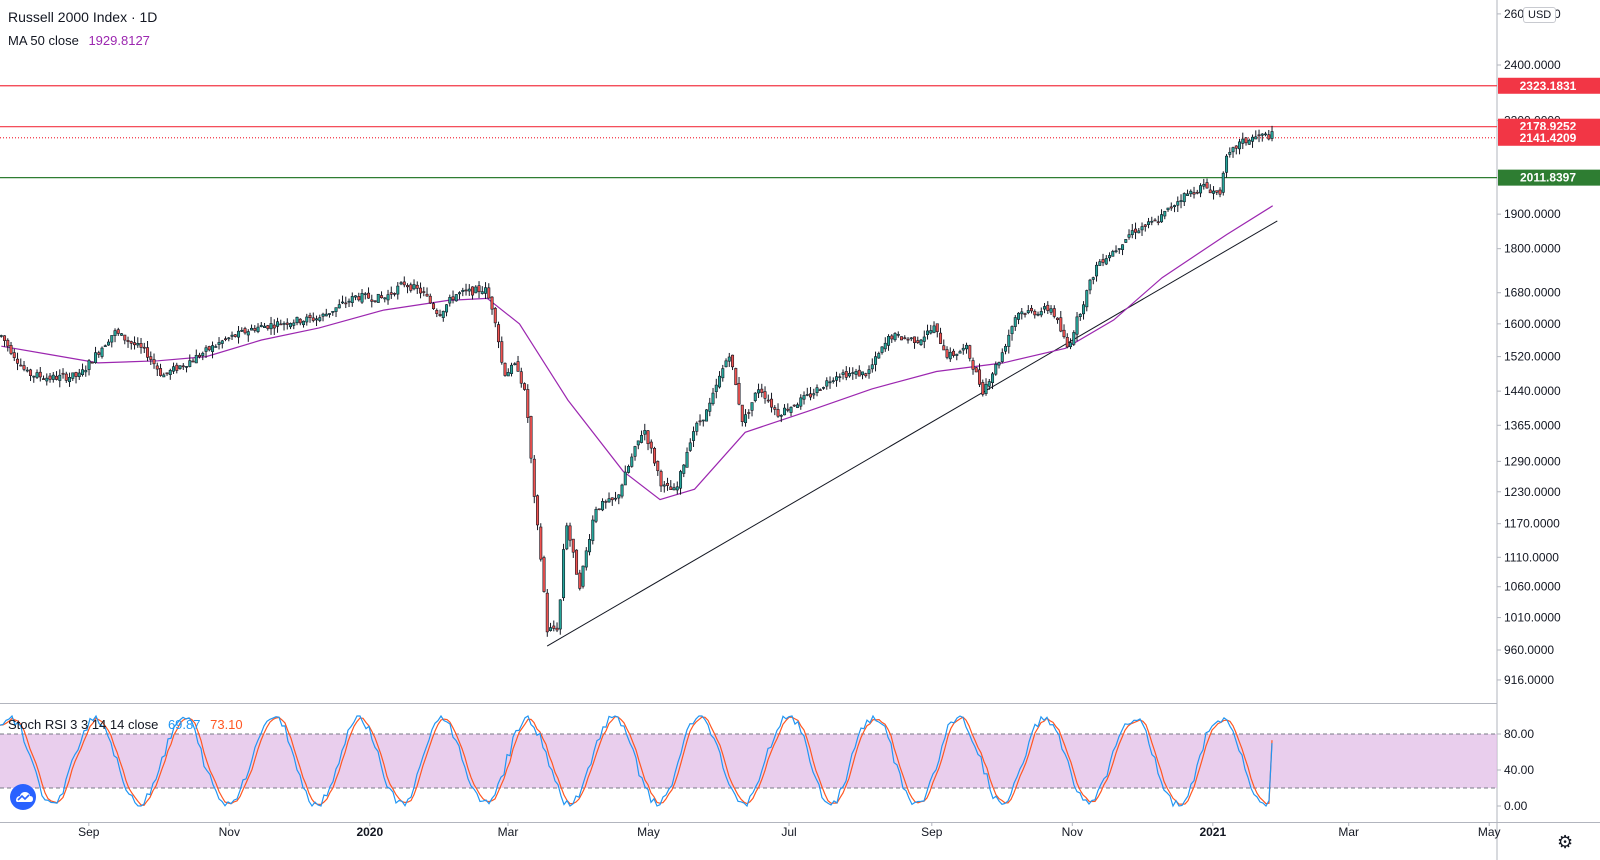  What do you see at coordinates (79, 40) in the screenshot?
I see `ma-legend: MA 50 close 1929.8127` at bounding box center [79, 40].